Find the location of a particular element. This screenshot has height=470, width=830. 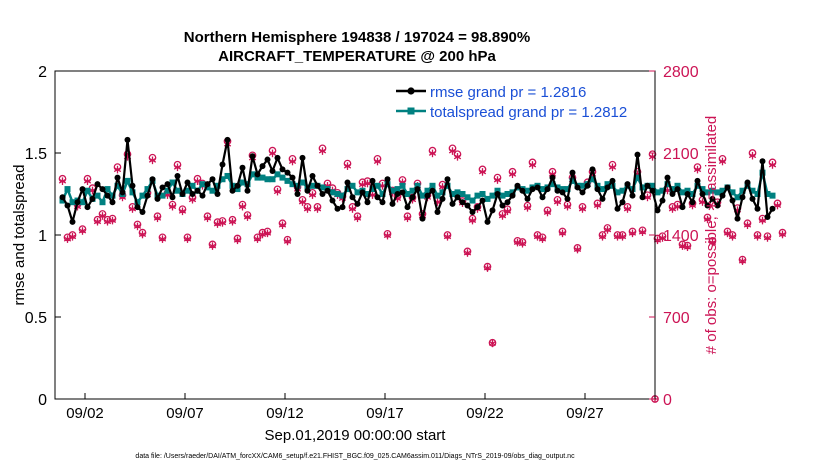

x-tick-label: 09/17 is located at coordinates (385, 413).